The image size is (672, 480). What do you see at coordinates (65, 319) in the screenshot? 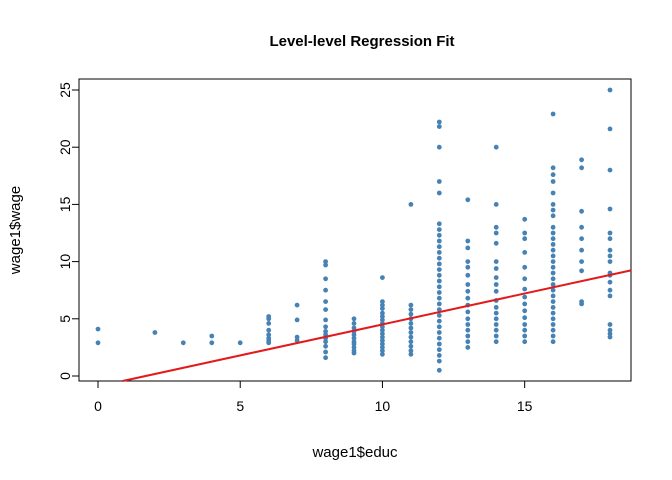
I see `y-tick-label: 5` at bounding box center [65, 319].